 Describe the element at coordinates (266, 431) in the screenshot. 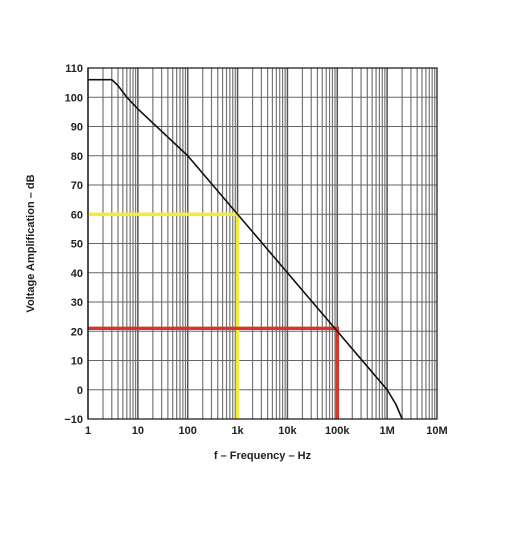

I see `x-tick-labels: 1 10 100 1k 10k 100k 1M 10M` at that location.